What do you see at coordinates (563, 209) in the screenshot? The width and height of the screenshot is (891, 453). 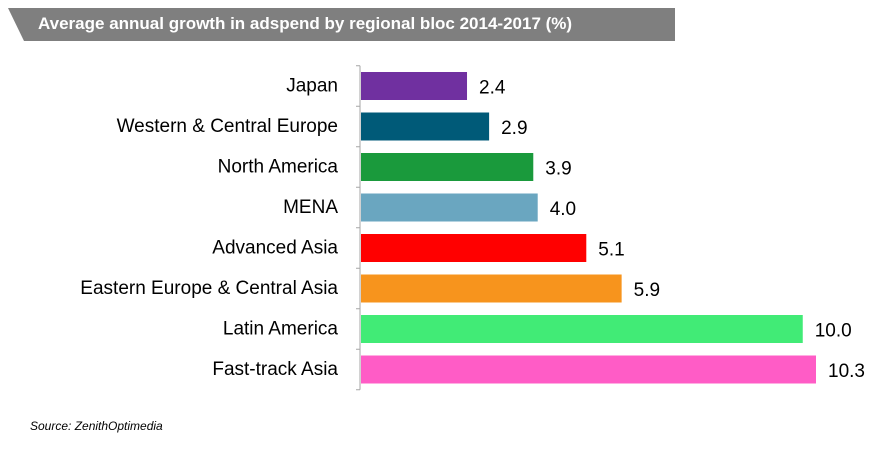 I see `value-label: 4.0` at bounding box center [563, 209].